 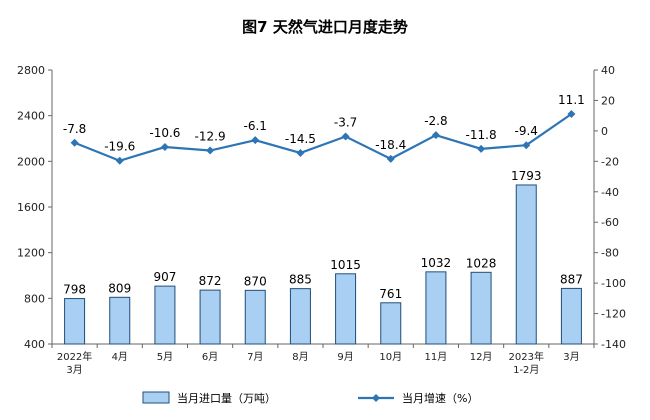 I want to click on x-tick-label-line: 1-2月, so click(x=526, y=370).